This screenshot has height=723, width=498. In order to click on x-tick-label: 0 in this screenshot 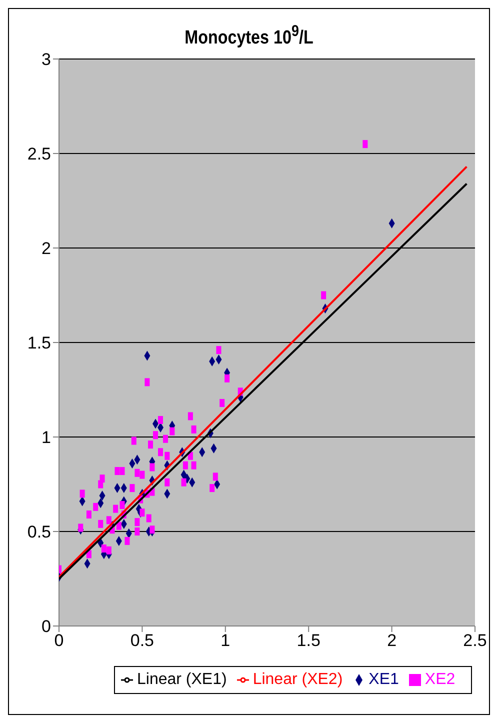, I will do `click(59, 640)`.